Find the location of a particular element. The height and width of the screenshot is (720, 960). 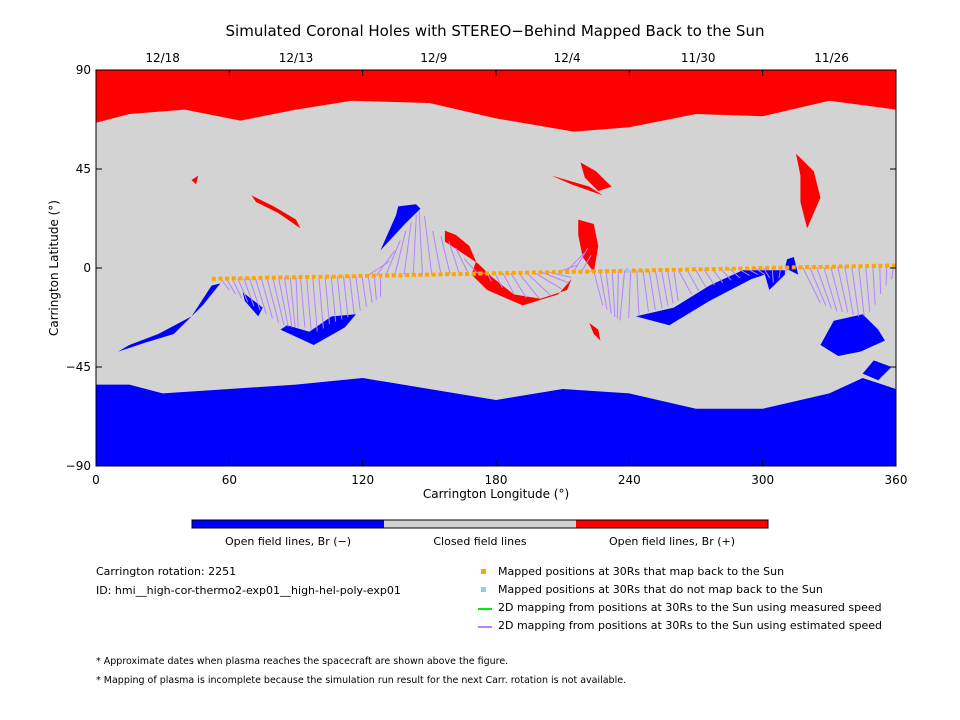

top-date-0: 12/18 is located at coordinates (162, 58).